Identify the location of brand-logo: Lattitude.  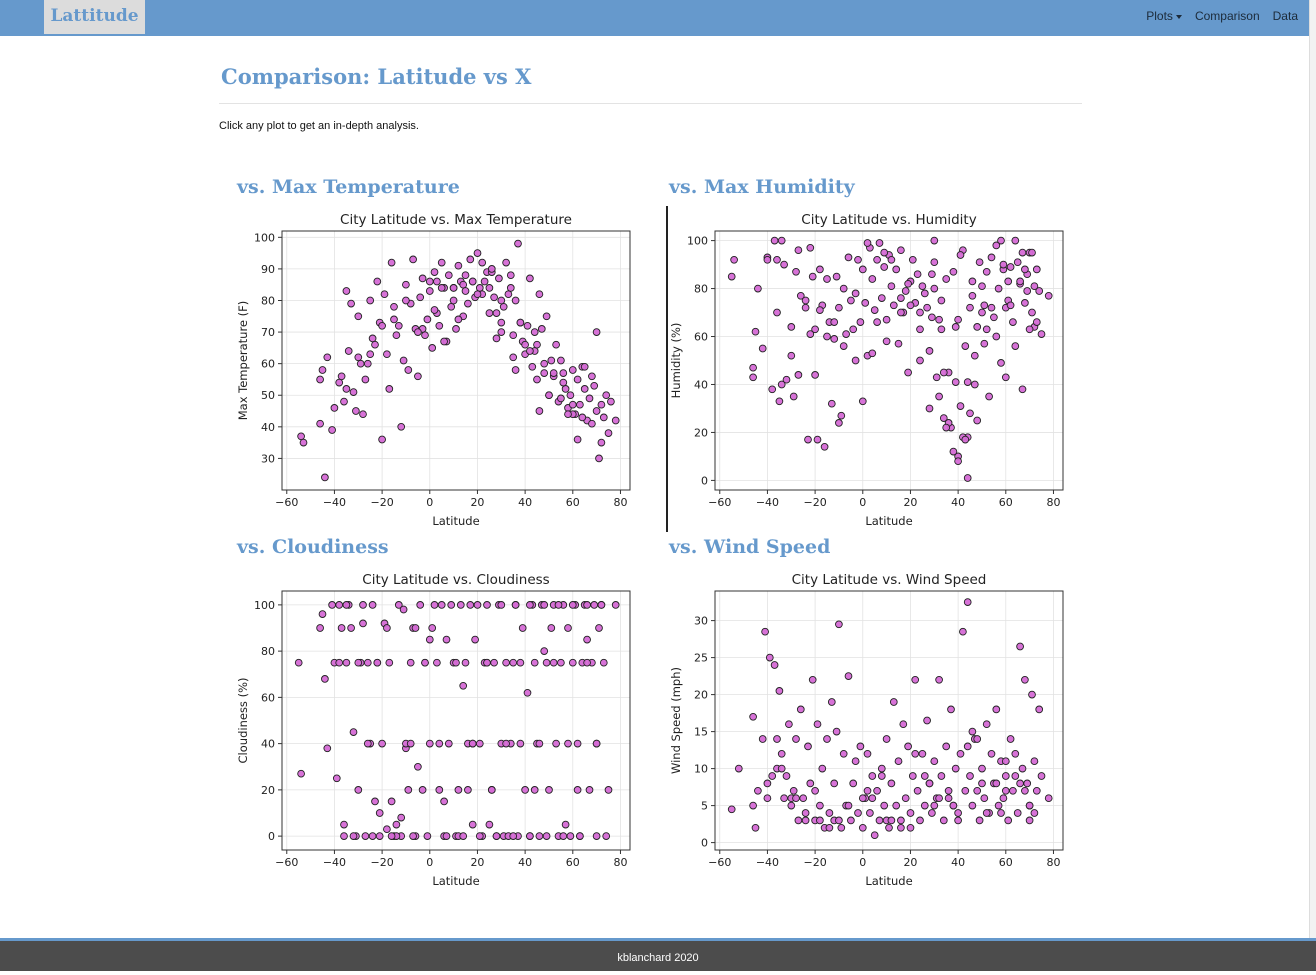
(94, 17).